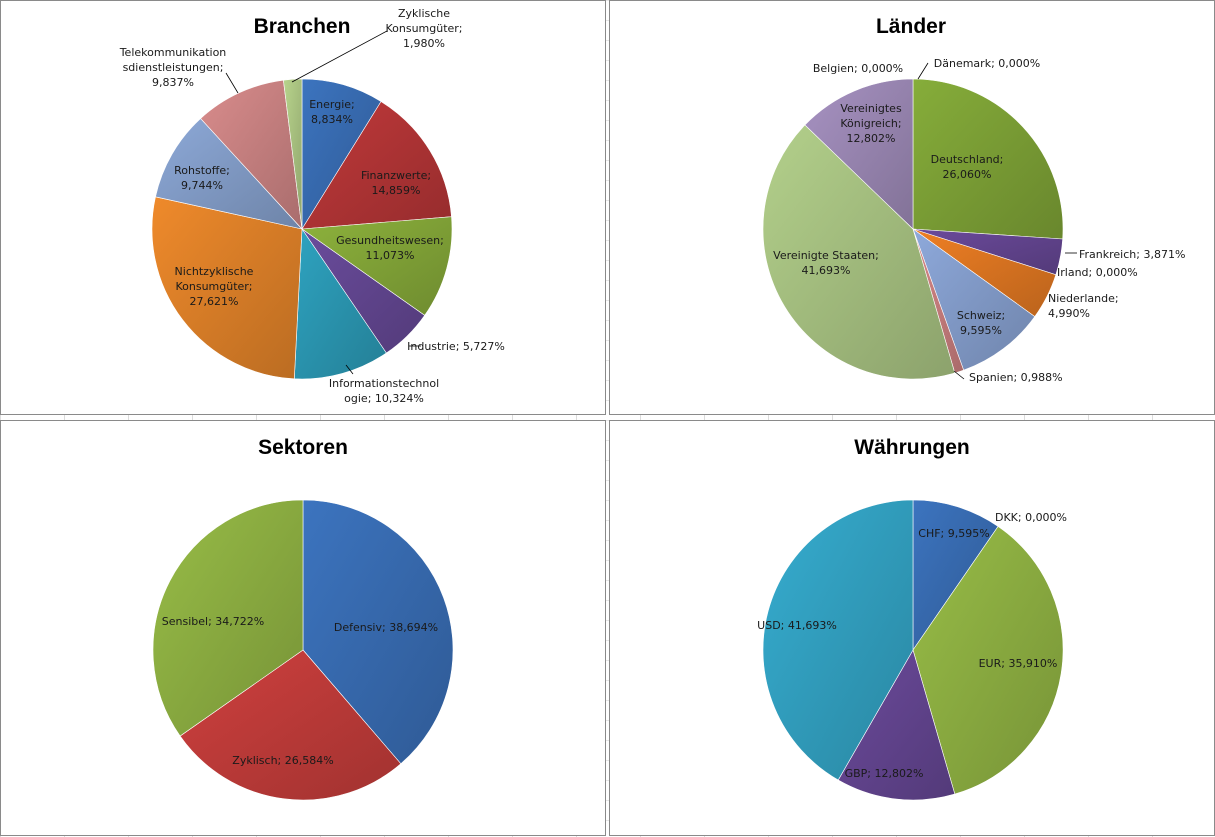 This screenshot has width=1215, height=837. I want to click on data-label-laender-2: Irland; 0,000%, so click(1097, 272).